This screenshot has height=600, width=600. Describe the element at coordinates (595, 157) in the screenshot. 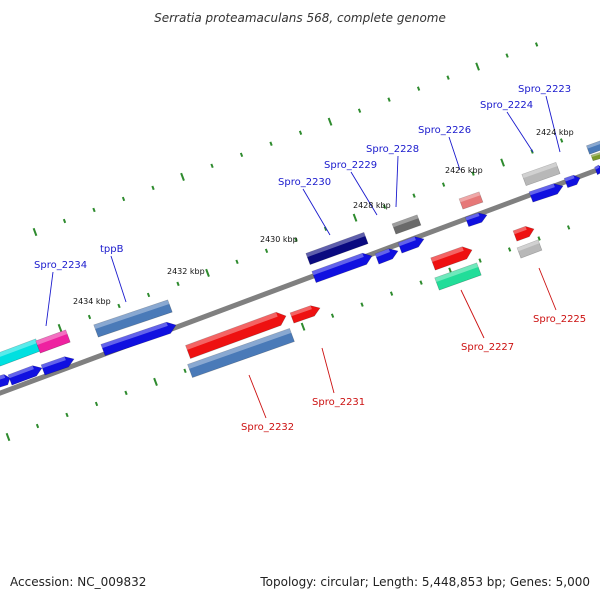

I see `gene-spro-2223-b` at that location.